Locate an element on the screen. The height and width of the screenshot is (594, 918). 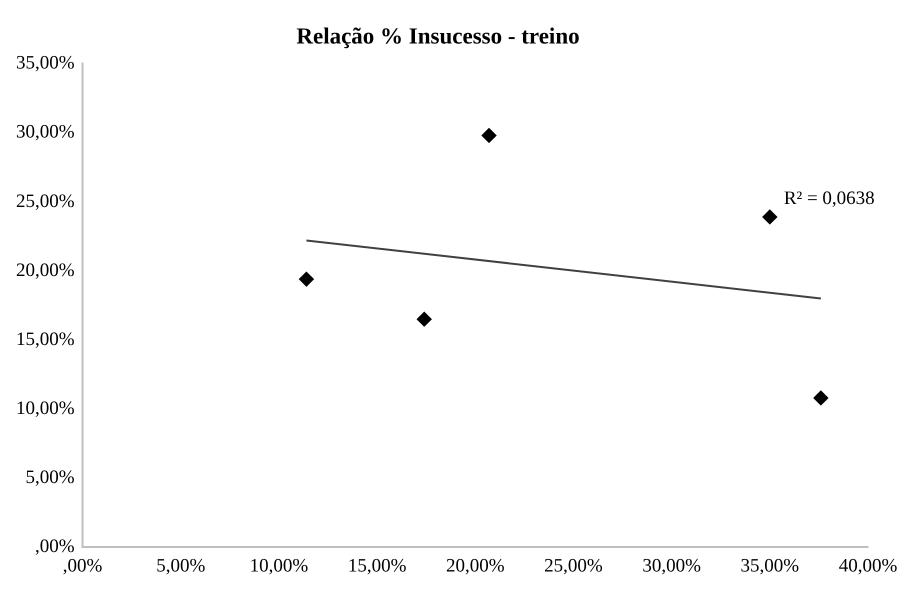
annotation: R² = 0,0638 is located at coordinates (829, 198).